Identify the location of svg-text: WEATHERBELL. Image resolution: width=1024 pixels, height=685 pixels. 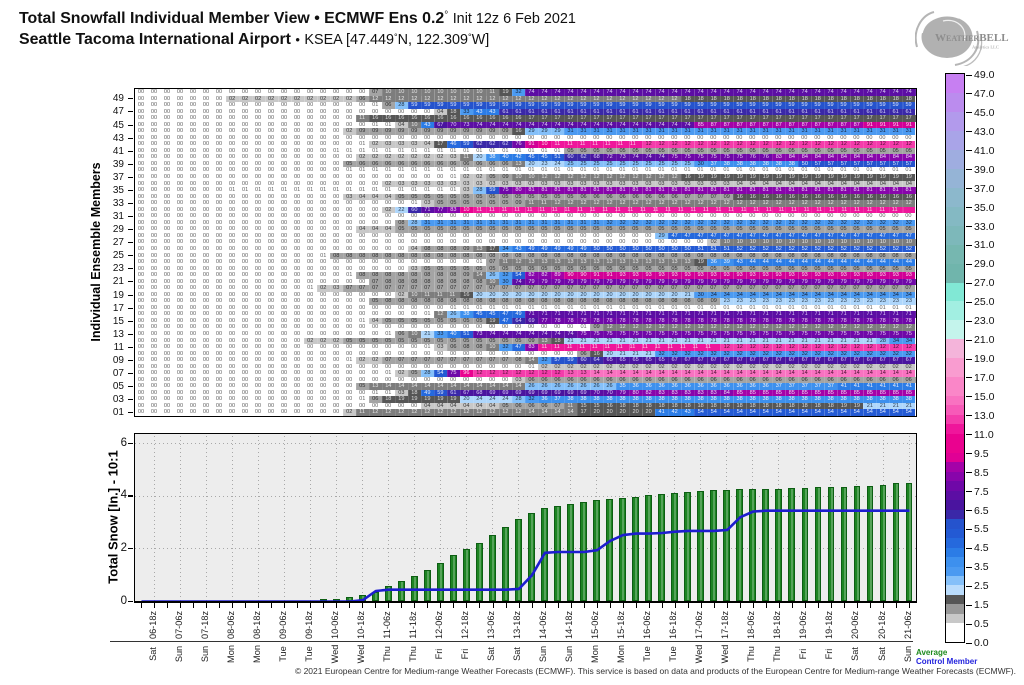
(972, 38).